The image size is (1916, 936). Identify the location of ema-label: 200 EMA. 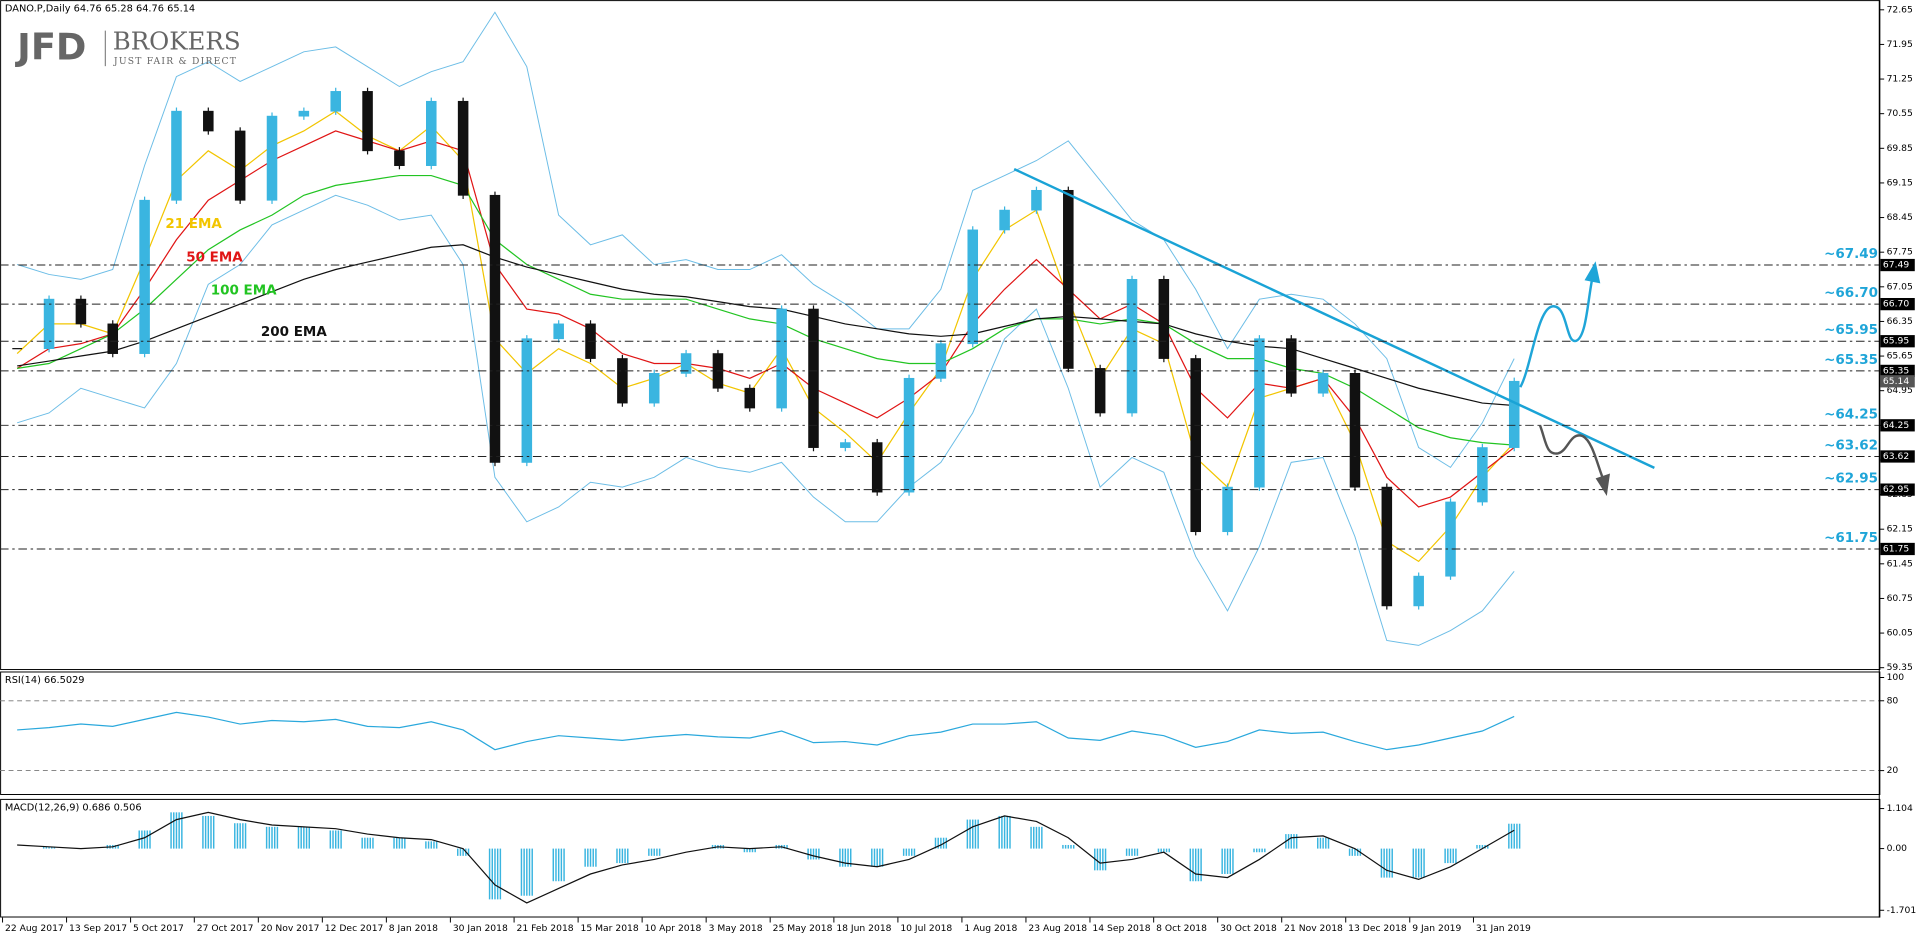
(294, 332).